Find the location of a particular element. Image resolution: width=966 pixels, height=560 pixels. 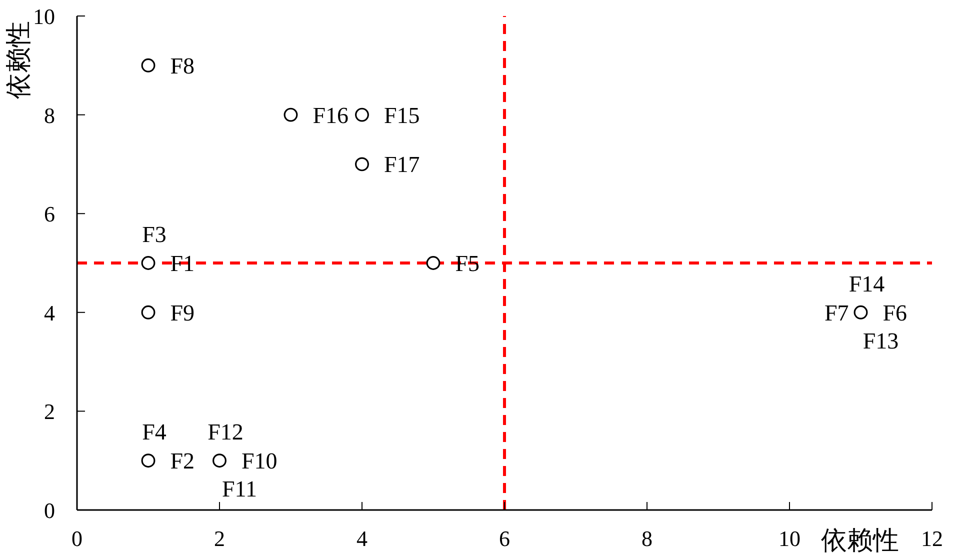

y-tick-label: 6 is located at coordinates (49, 213).